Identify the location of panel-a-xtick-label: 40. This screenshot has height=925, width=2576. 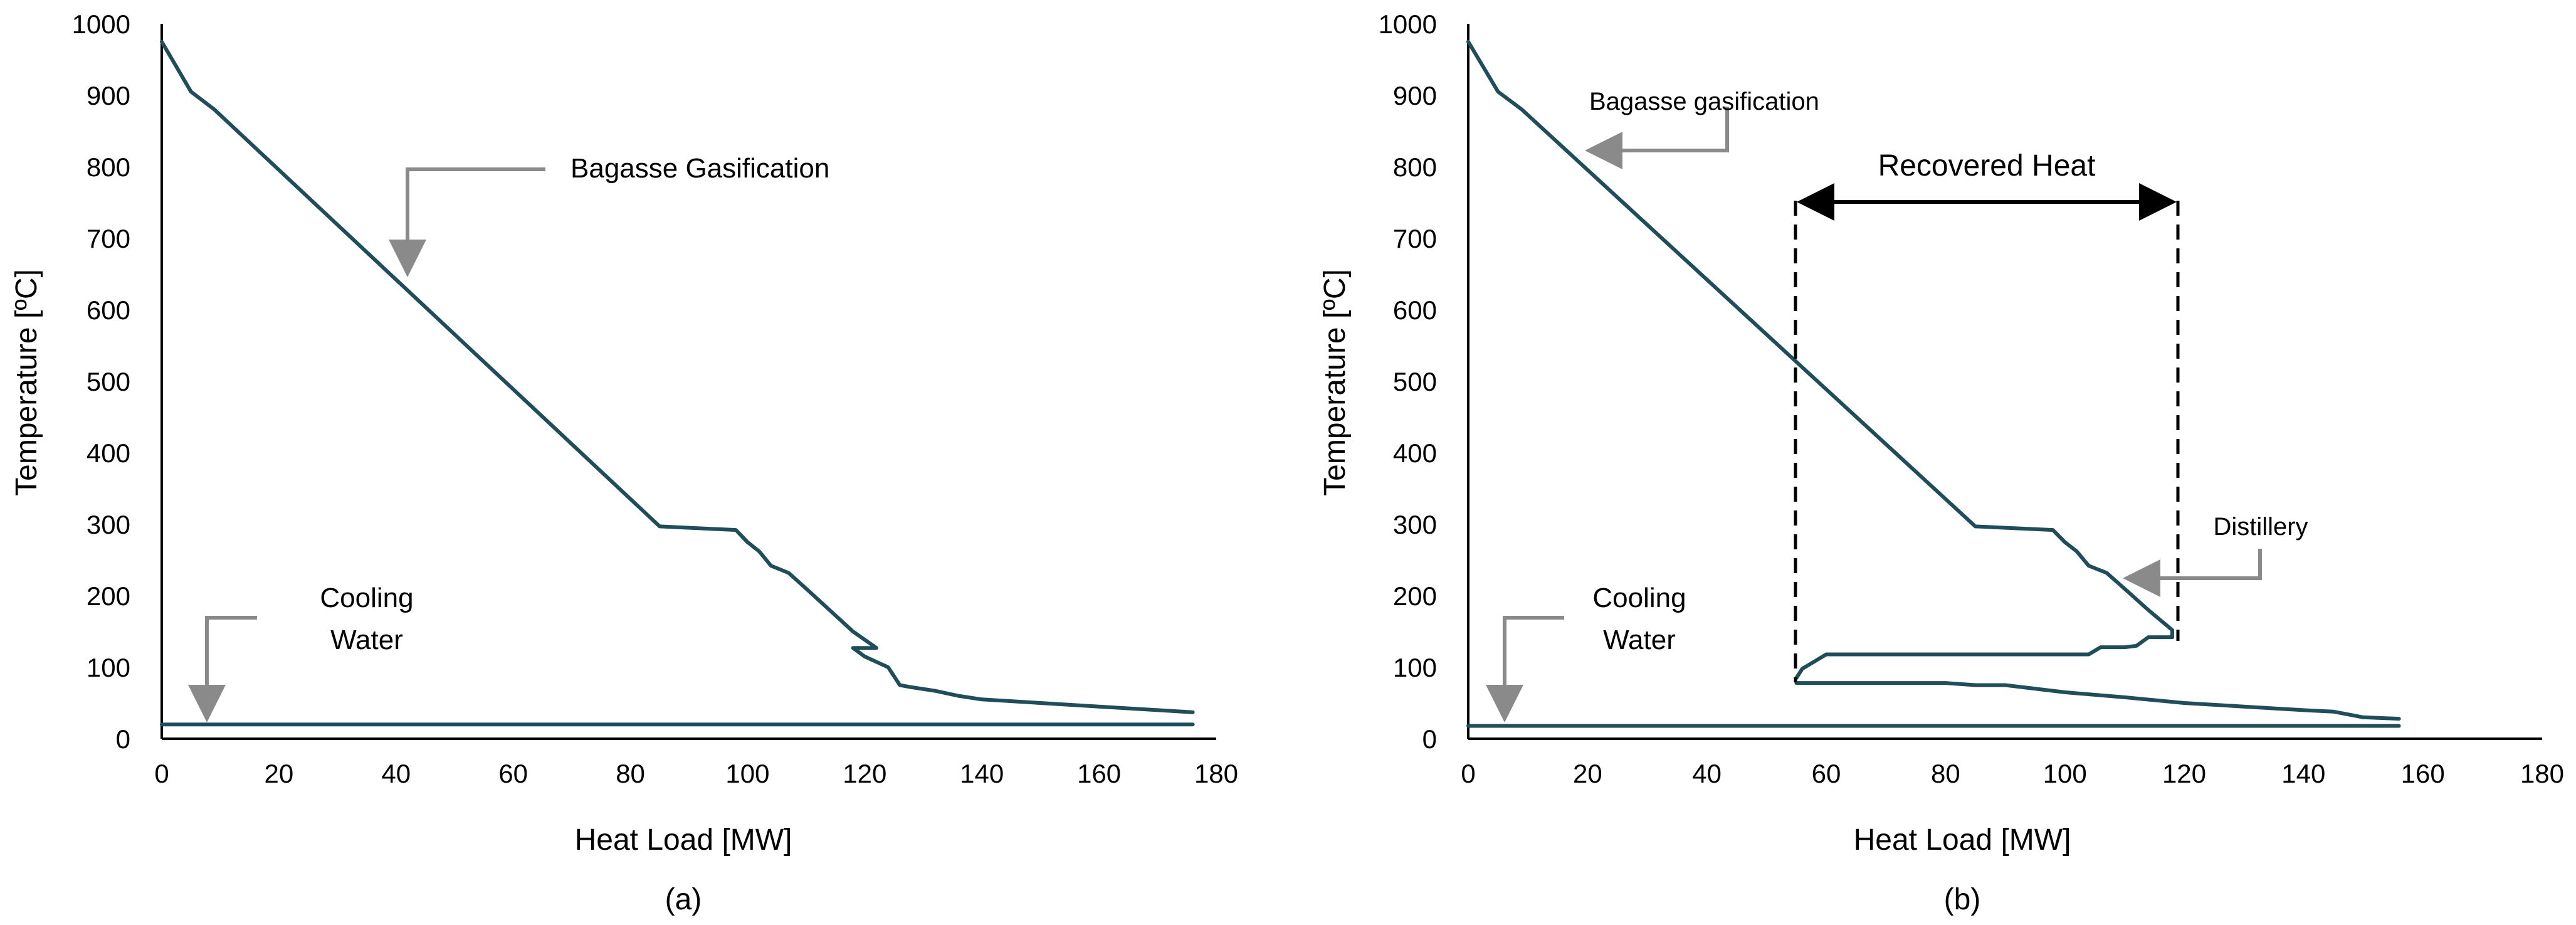
(396, 773).